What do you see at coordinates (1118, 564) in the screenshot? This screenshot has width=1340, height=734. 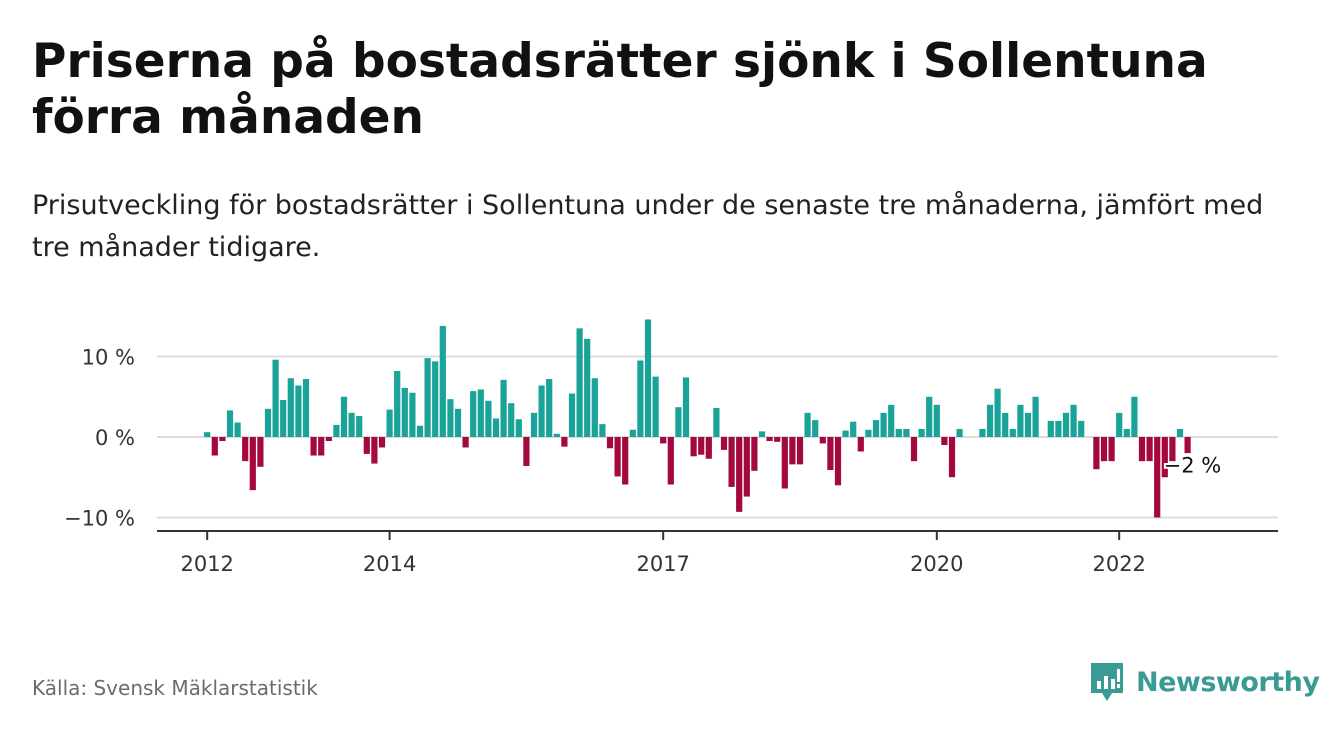 I see `x-tick-label: 2022` at bounding box center [1118, 564].